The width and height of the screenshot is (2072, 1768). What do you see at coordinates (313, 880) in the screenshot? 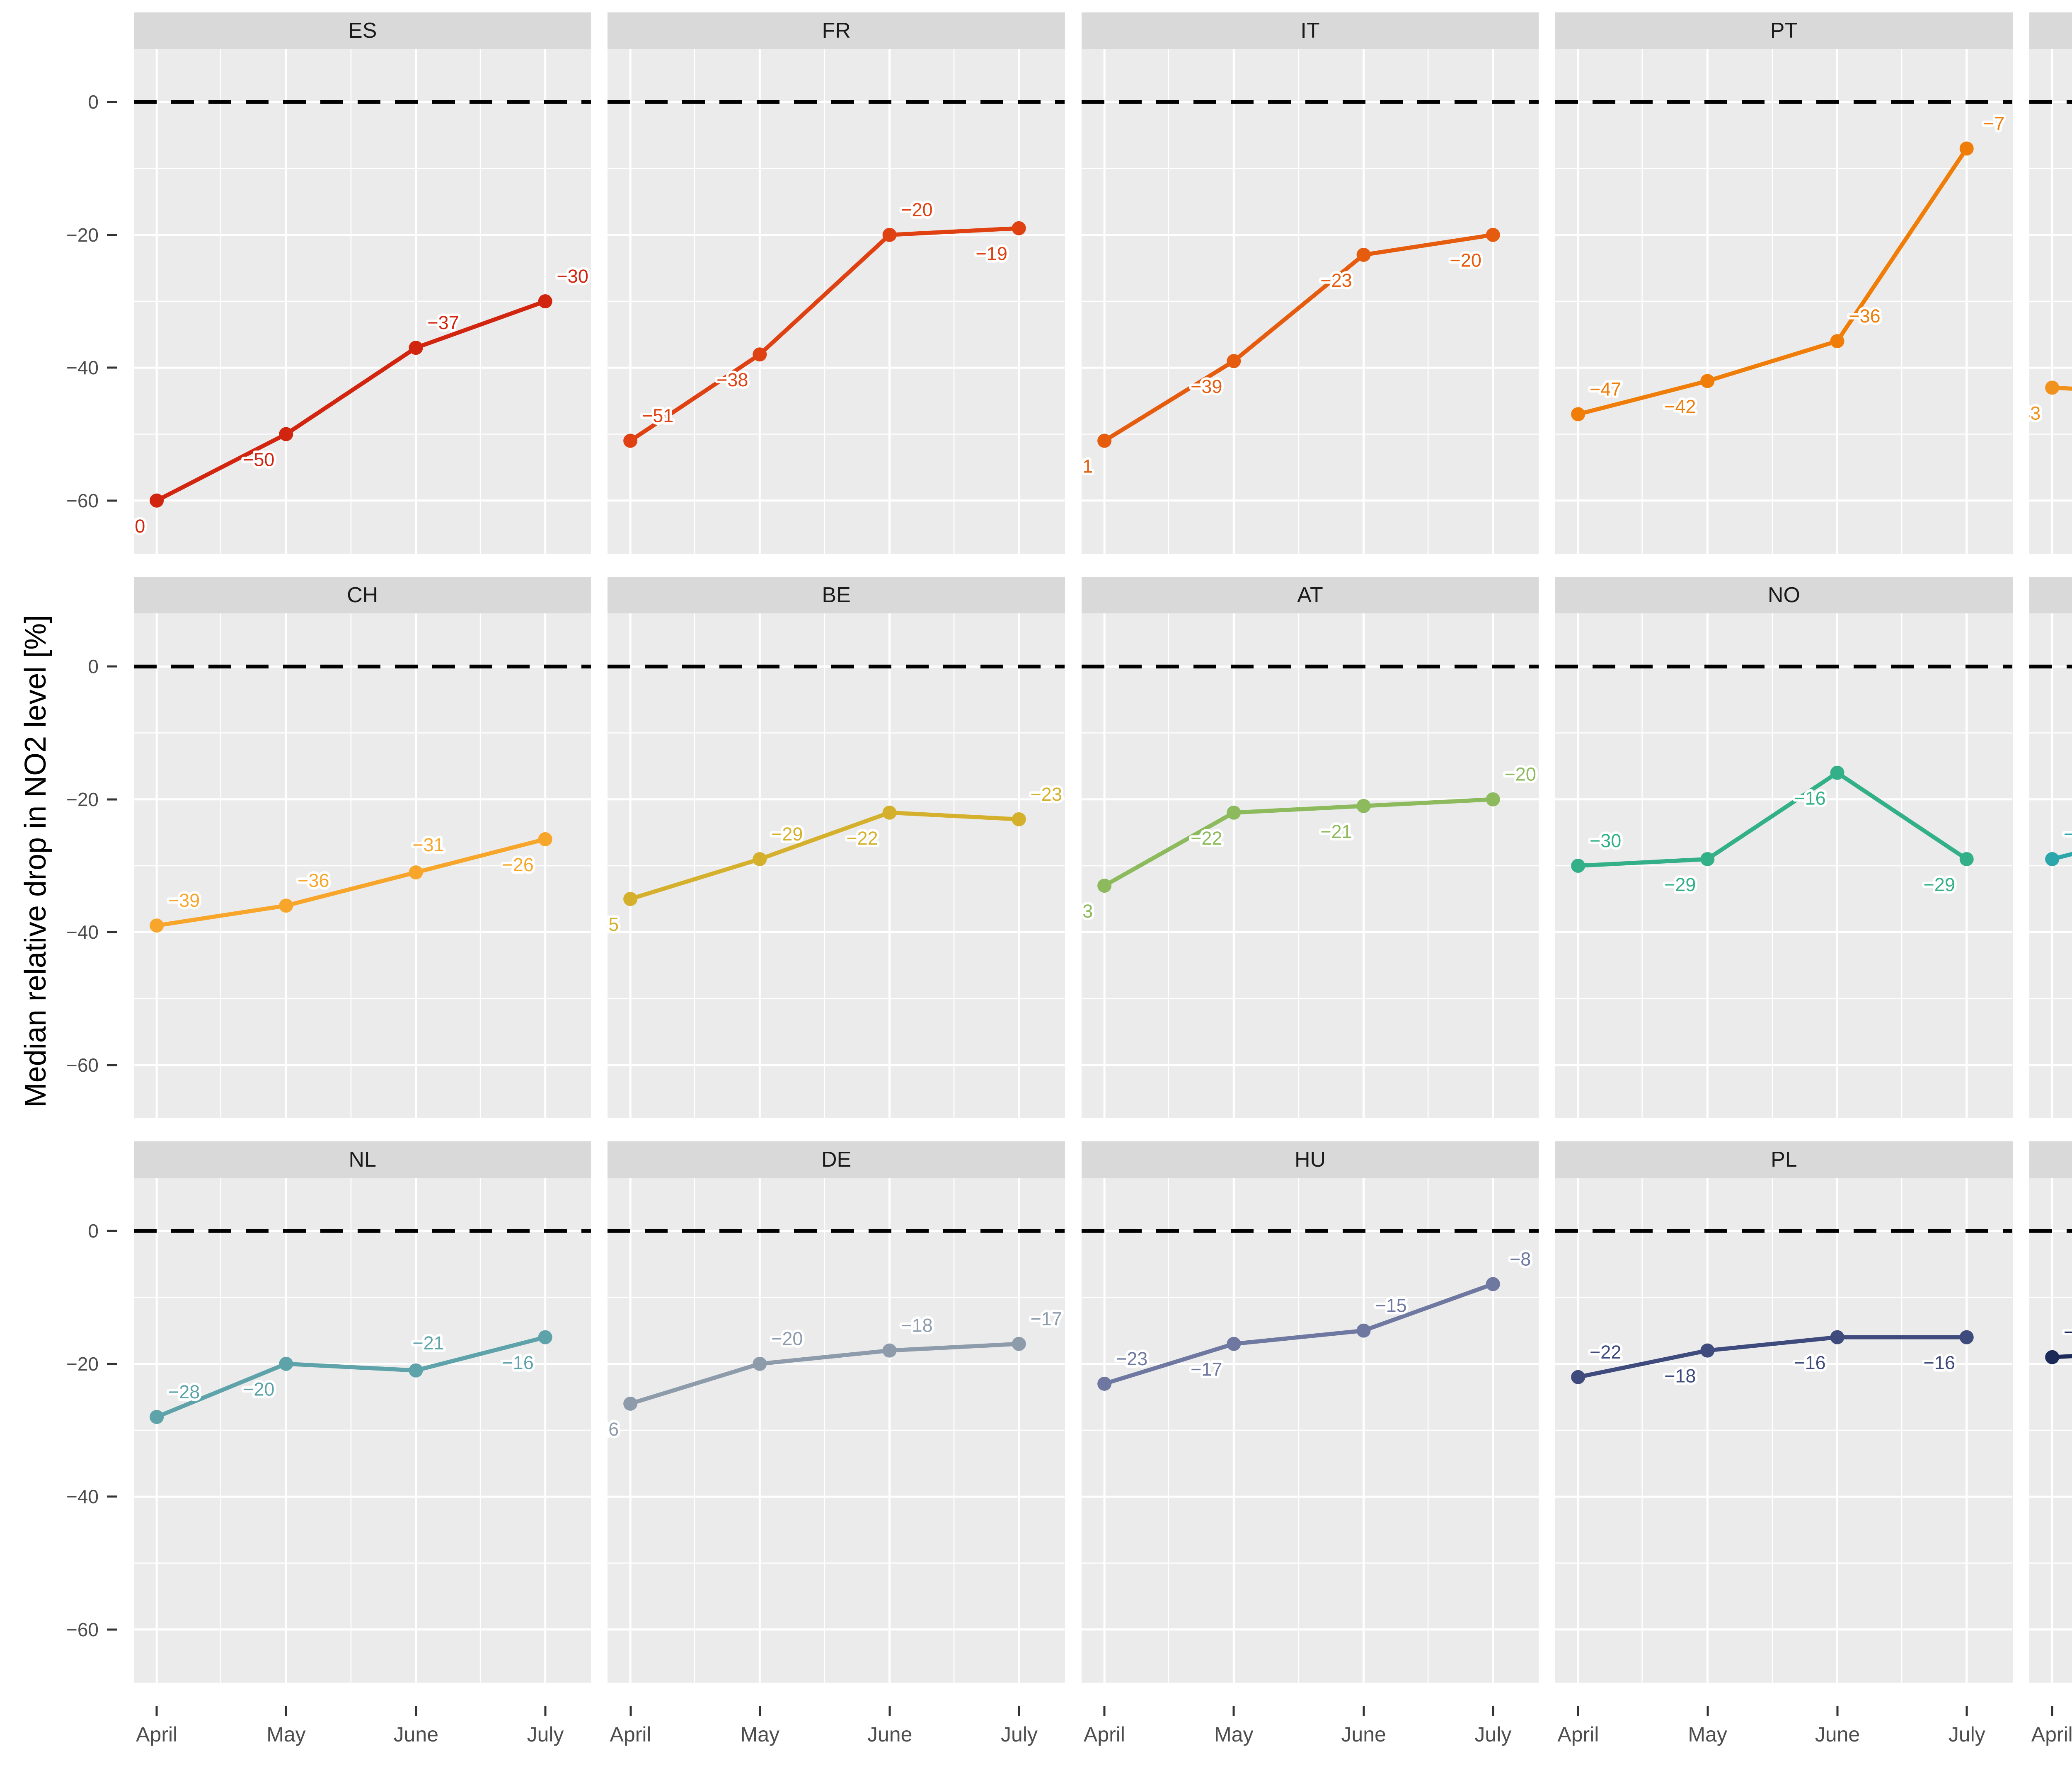
I see `data-label: −36` at bounding box center [313, 880].